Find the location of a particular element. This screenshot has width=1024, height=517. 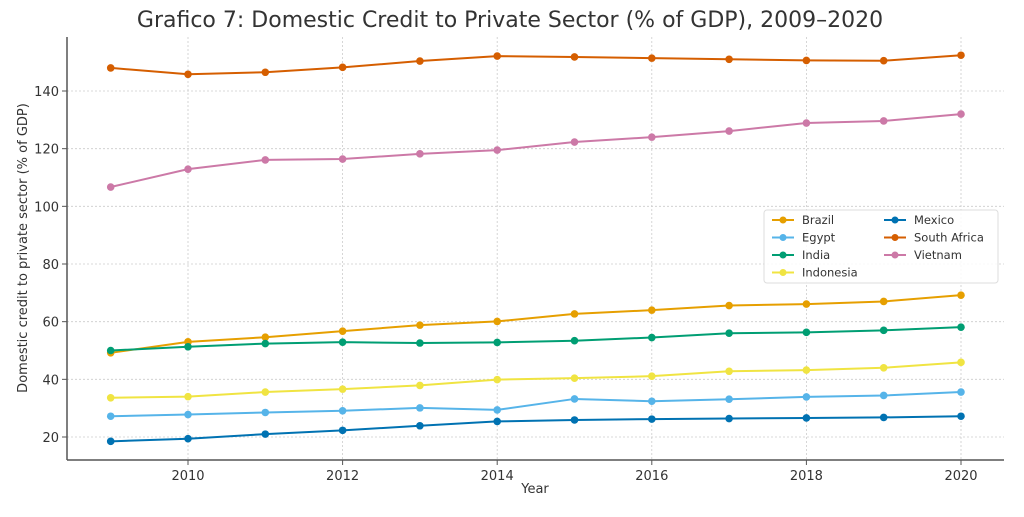

x-tick-label: 2016 is located at coordinates (651, 476).